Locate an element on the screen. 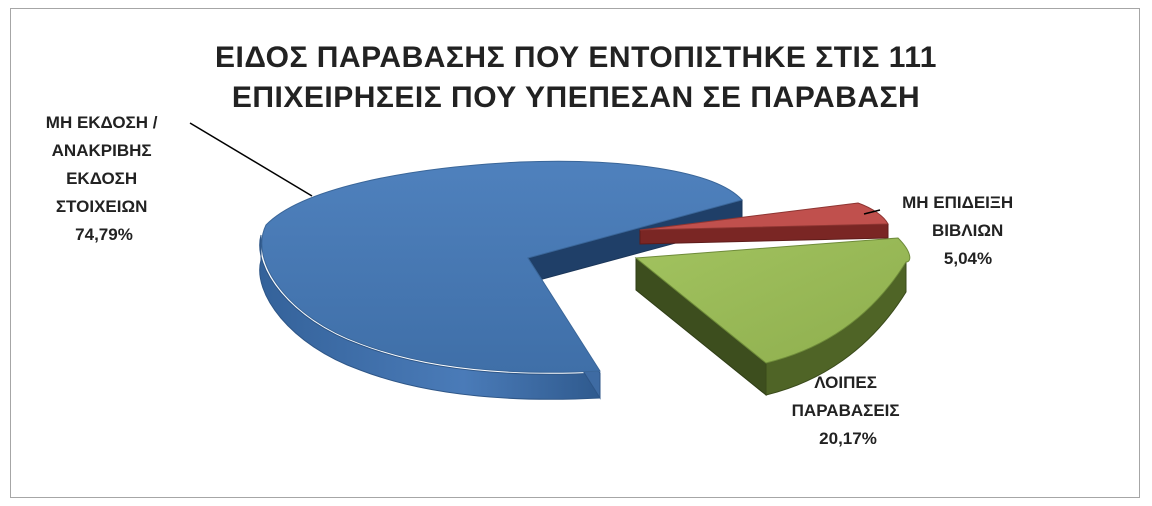 This screenshot has width=1152, height=506. label-green: ΛΟΙΠΕΣ ΠΑΡΑΒΑΣΕΙΣ 20,17% is located at coordinates (848, 410).